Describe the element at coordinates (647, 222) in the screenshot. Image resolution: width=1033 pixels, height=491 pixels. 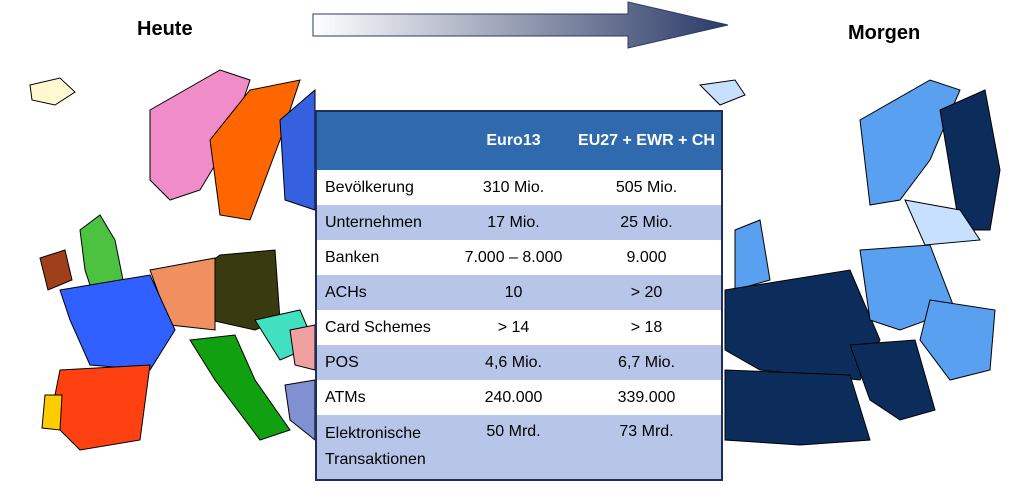
I see `cell: 25 Mio.` at that location.